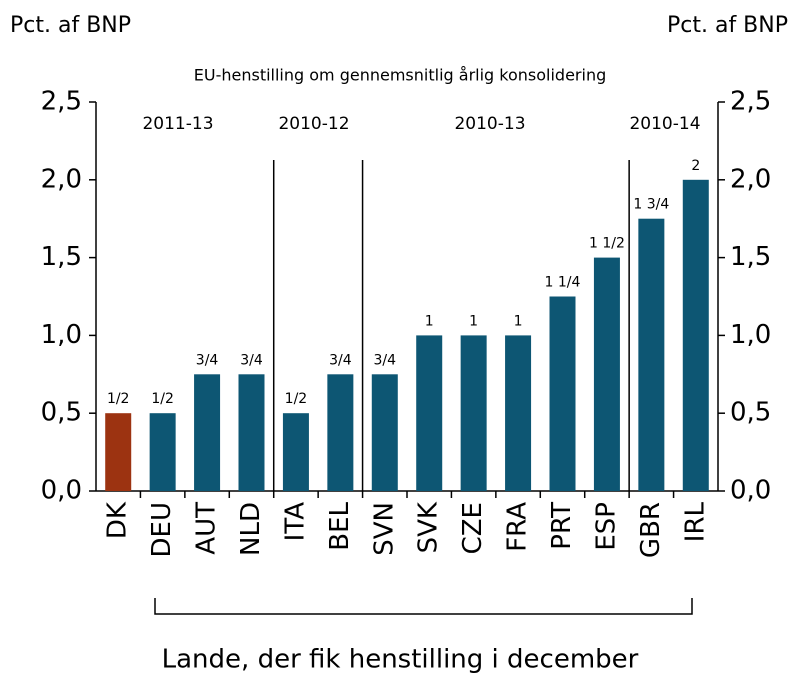 Image resolution: width=798 pixels, height=677 pixels. What do you see at coordinates (423, 606) in the screenshot?
I see `bracket` at bounding box center [423, 606].